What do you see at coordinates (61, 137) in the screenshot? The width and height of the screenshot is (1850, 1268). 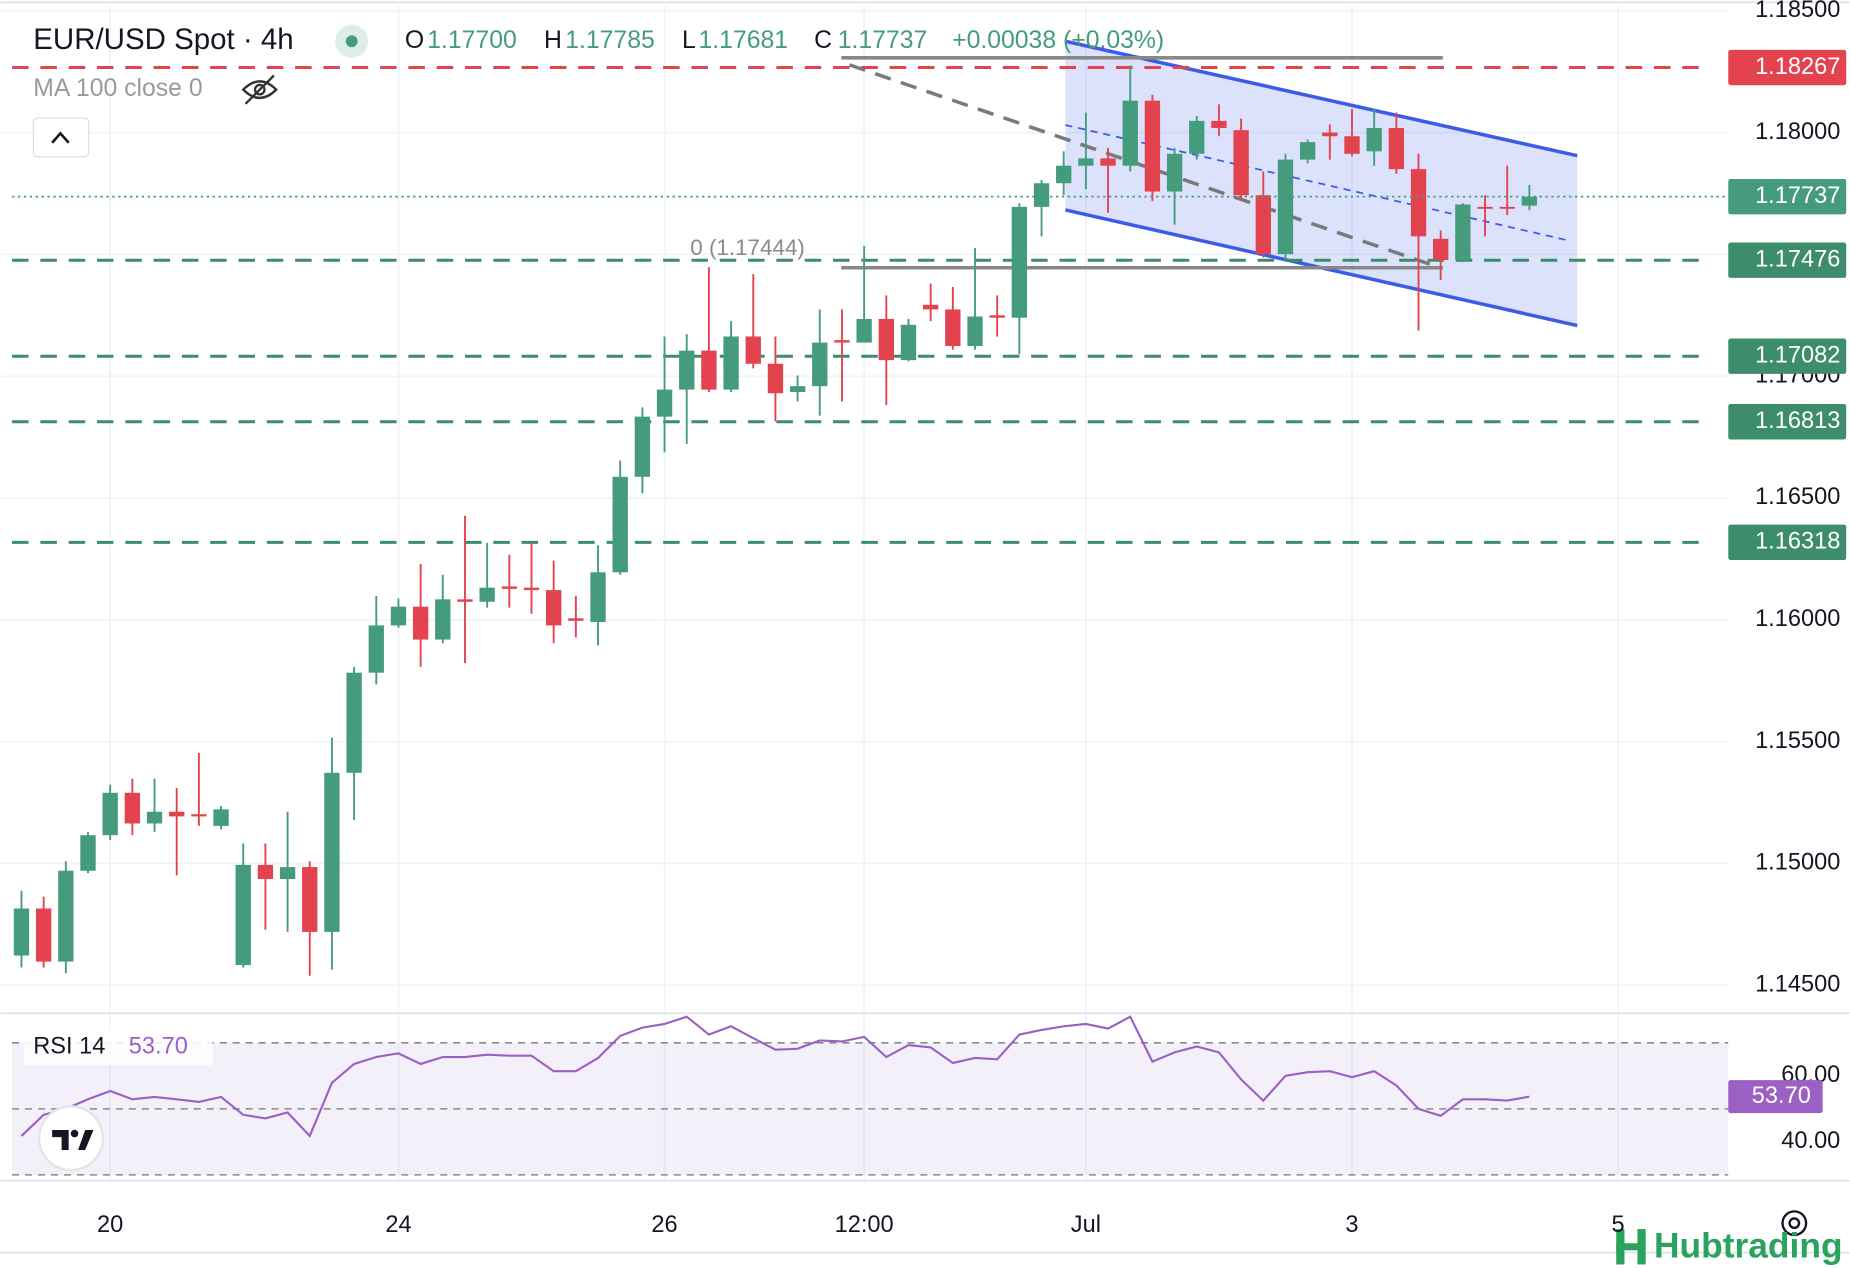 I see `collapse-button` at bounding box center [61, 137].